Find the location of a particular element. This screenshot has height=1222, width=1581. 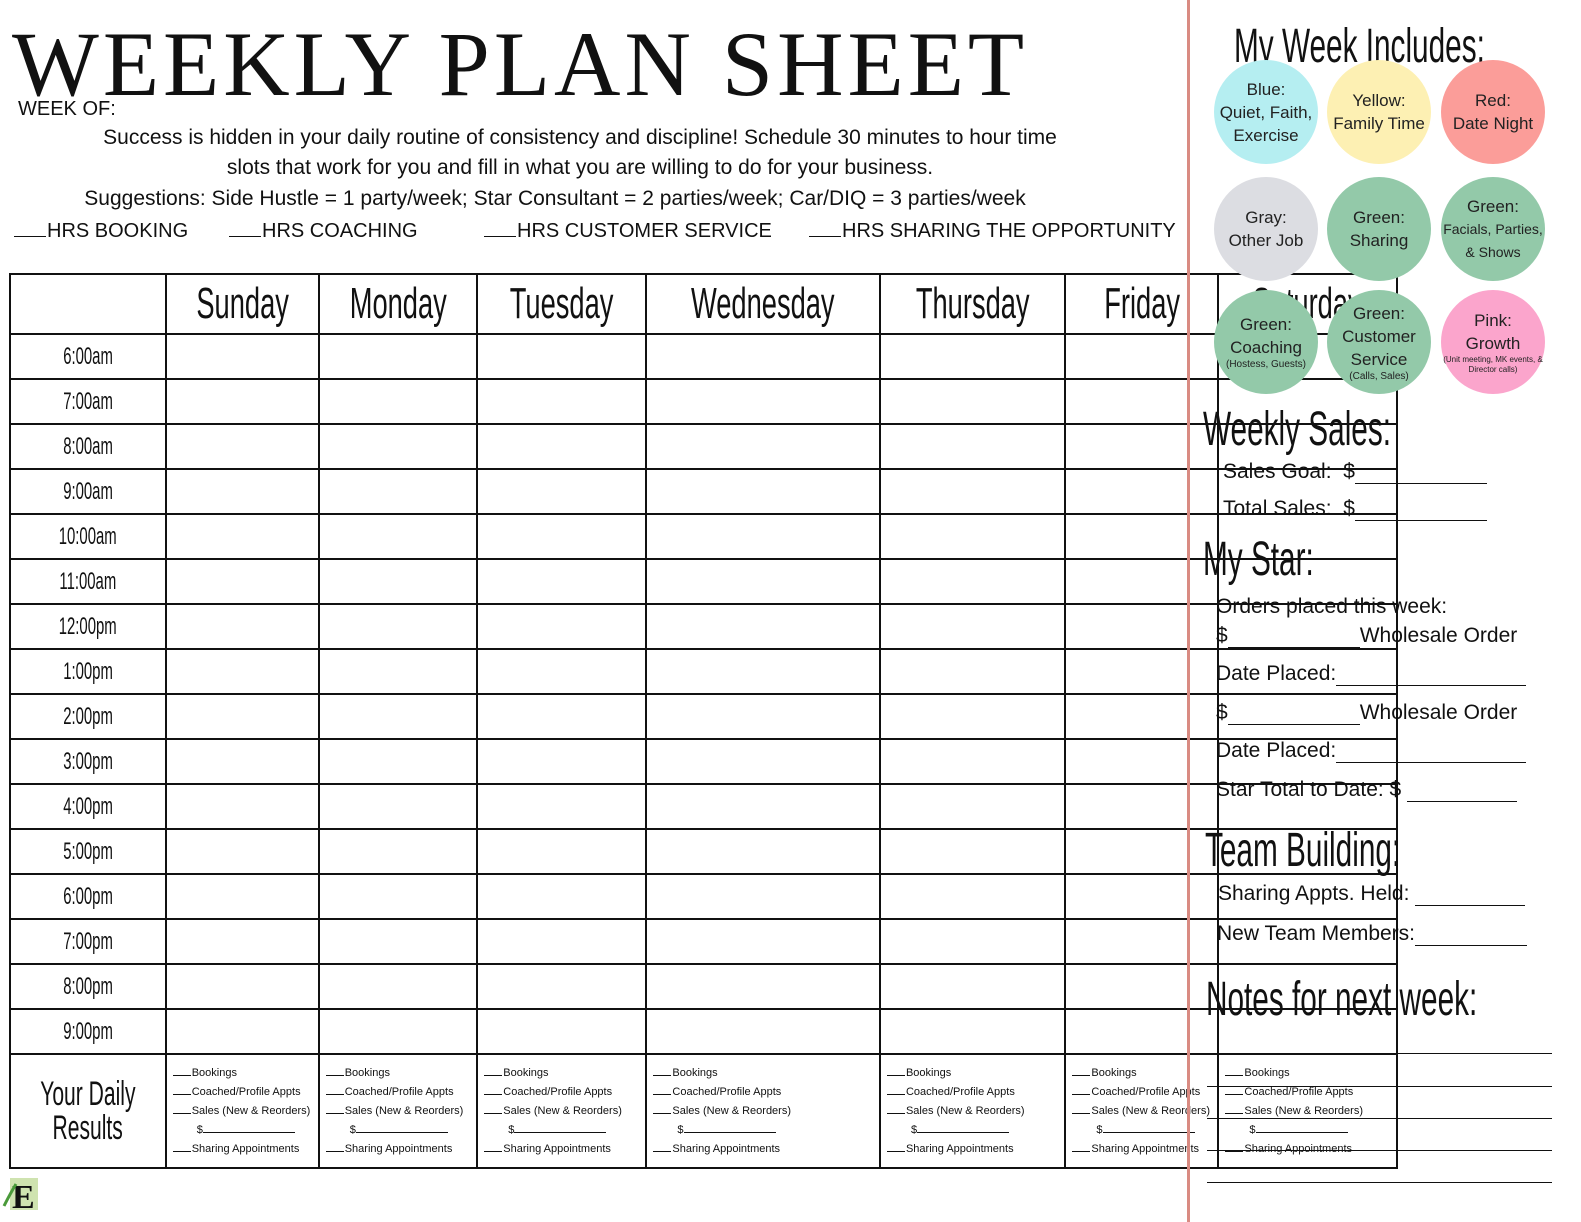

date-placed-2: Date Placed: is located at coordinates (1371, 751).